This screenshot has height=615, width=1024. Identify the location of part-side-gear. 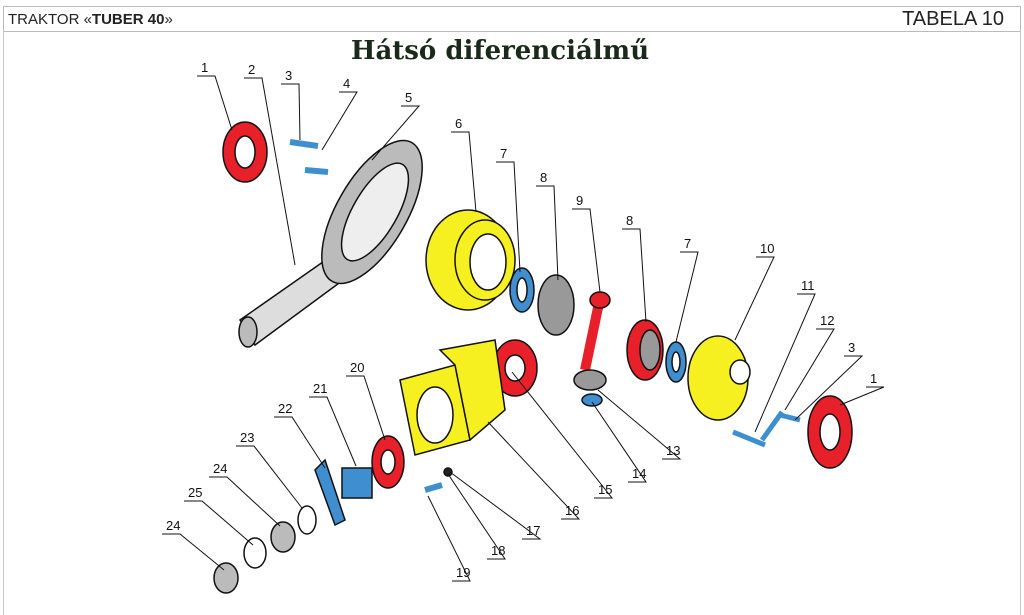
(556, 305).